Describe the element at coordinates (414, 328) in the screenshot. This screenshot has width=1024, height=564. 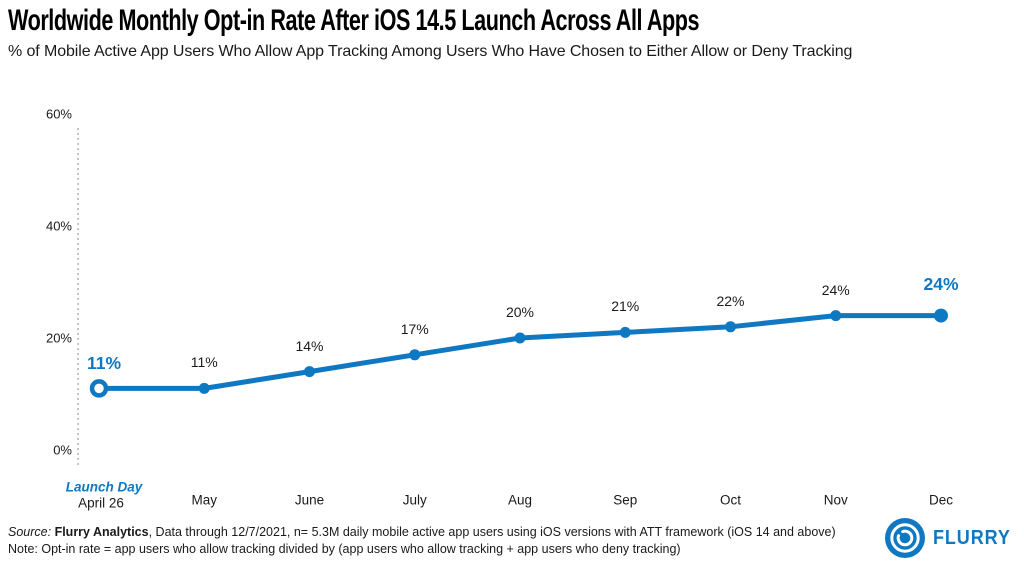
I see `data-point-label: 17%` at that location.